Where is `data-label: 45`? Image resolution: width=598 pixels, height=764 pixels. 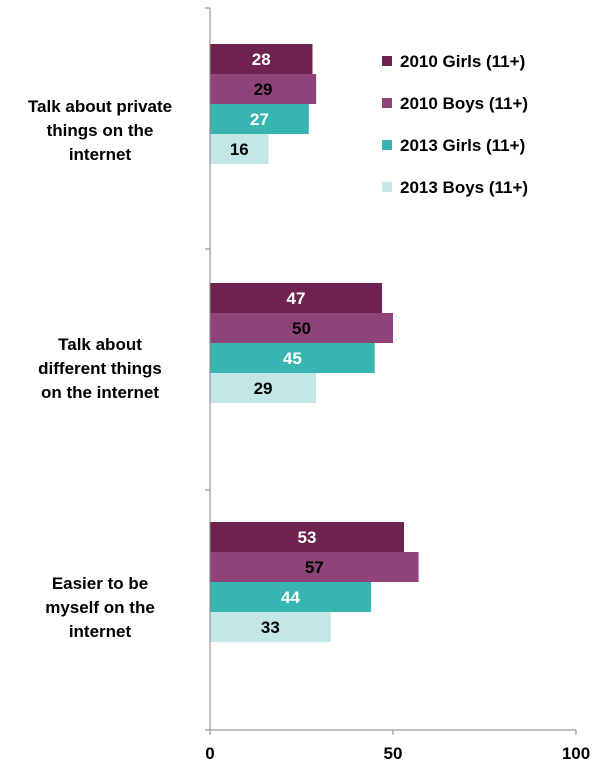
data-label: 45 is located at coordinates (292, 358).